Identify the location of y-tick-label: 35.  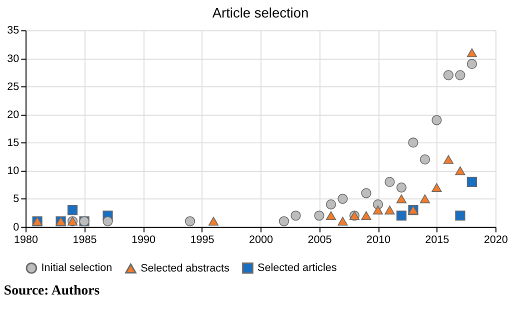
(13, 30).